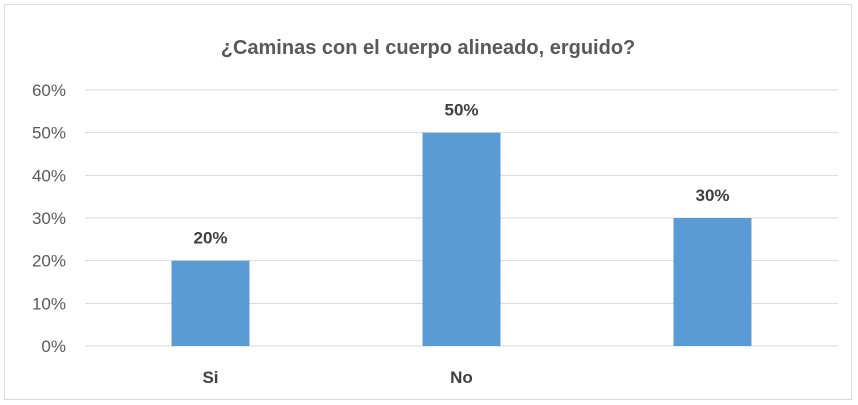 This screenshot has width=858, height=405. Describe the element at coordinates (712, 195) in the screenshot. I see `data-label: 30%` at that location.